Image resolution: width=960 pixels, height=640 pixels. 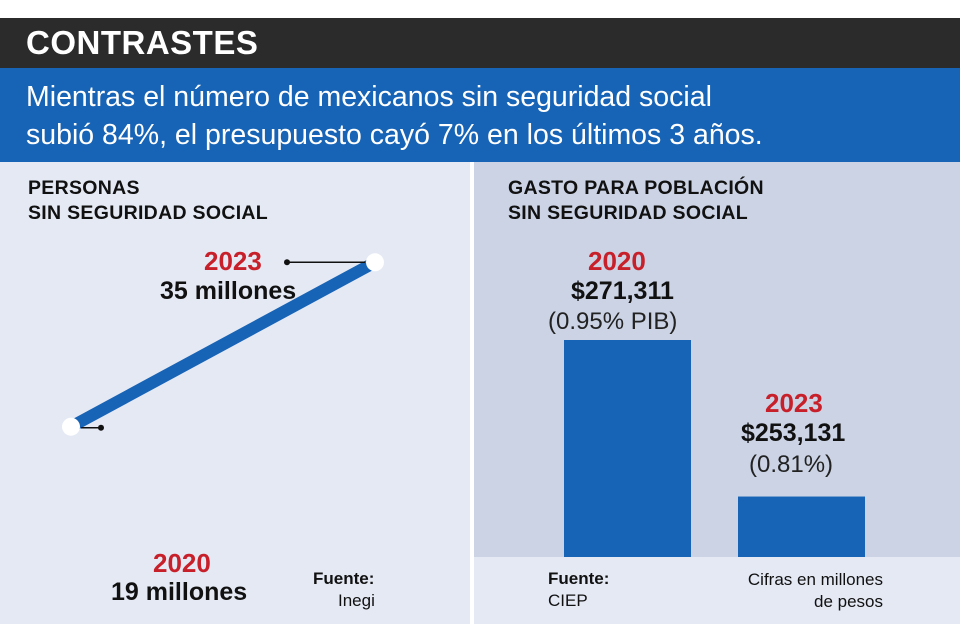 What do you see at coordinates (794, 403) in the screenshot?
I see `bar-label-year-2023: 2023` at bounding box center [794, 403].